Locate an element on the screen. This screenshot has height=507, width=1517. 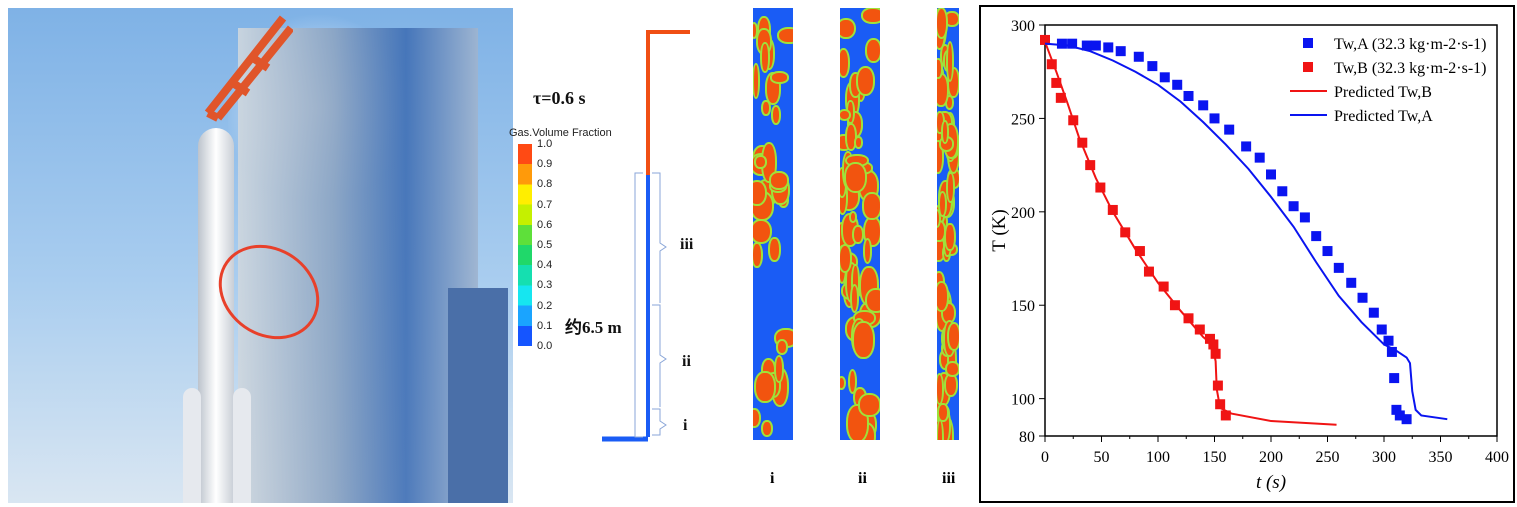
y-axis-label: T (K) is located at coordinates (999, 230).